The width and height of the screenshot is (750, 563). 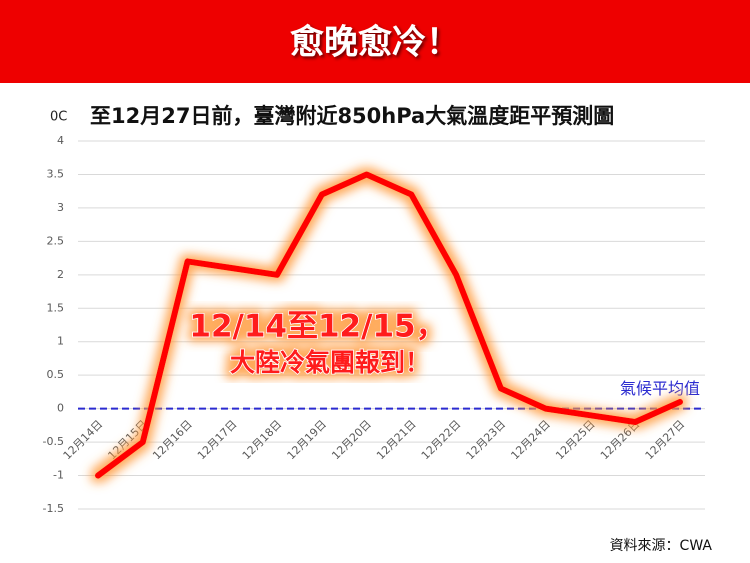 What do you see at coordinates (58, 475) in the screenshot?
I see `y-tick-label: -1` at bounding box center [58, 475].